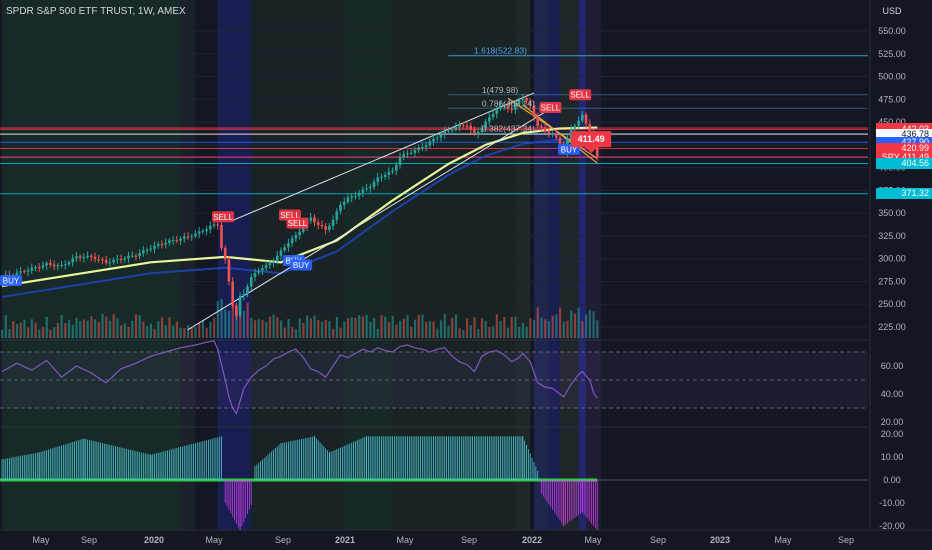 The height and width of the screenshot is (550, 932). I want to click on time-axis-tick: 2021, so click(345, 540).